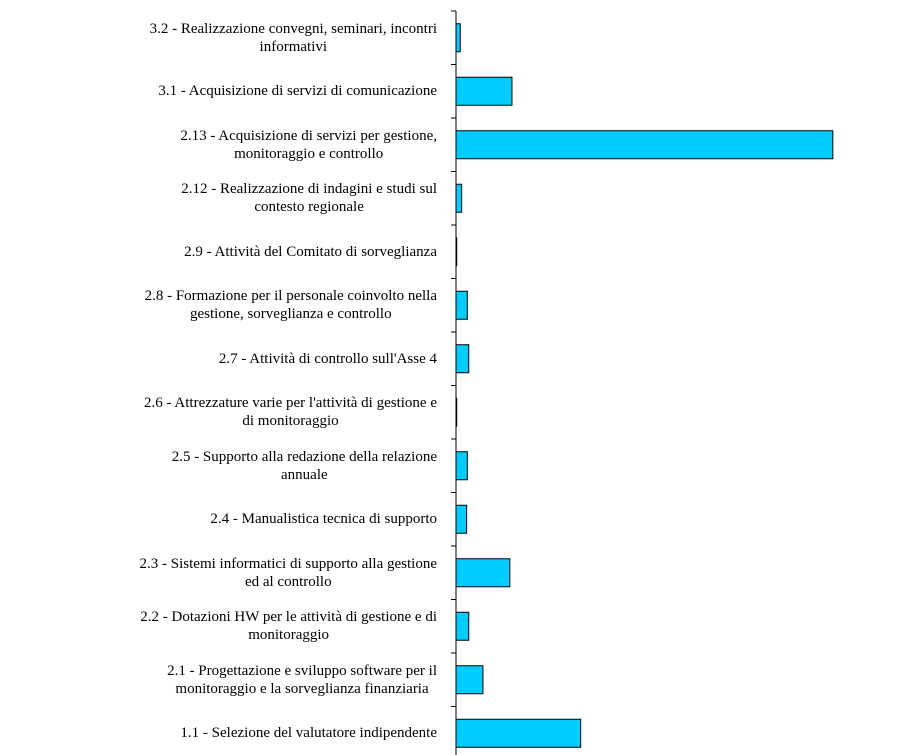 This screenshot has height=755, width=904. Describe the element at coordinates (327, 358) in the screenshot. I see `category-label: 2.7 - Attività di controllo sull'Asse 4` at that location.